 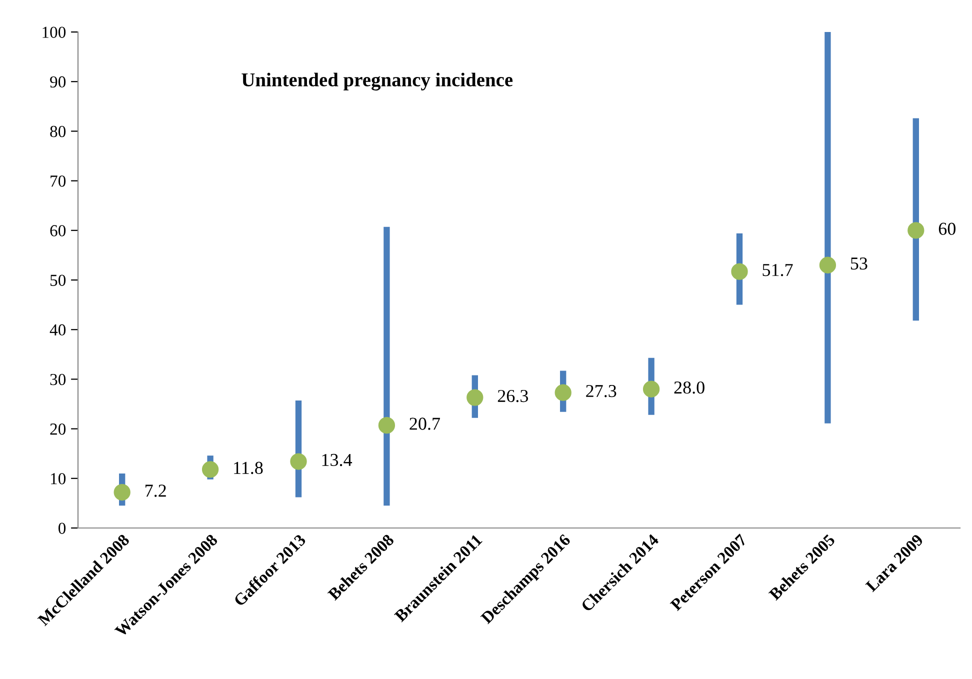 I want to click on y-tick-label: 0, so click(x=62, y=528).